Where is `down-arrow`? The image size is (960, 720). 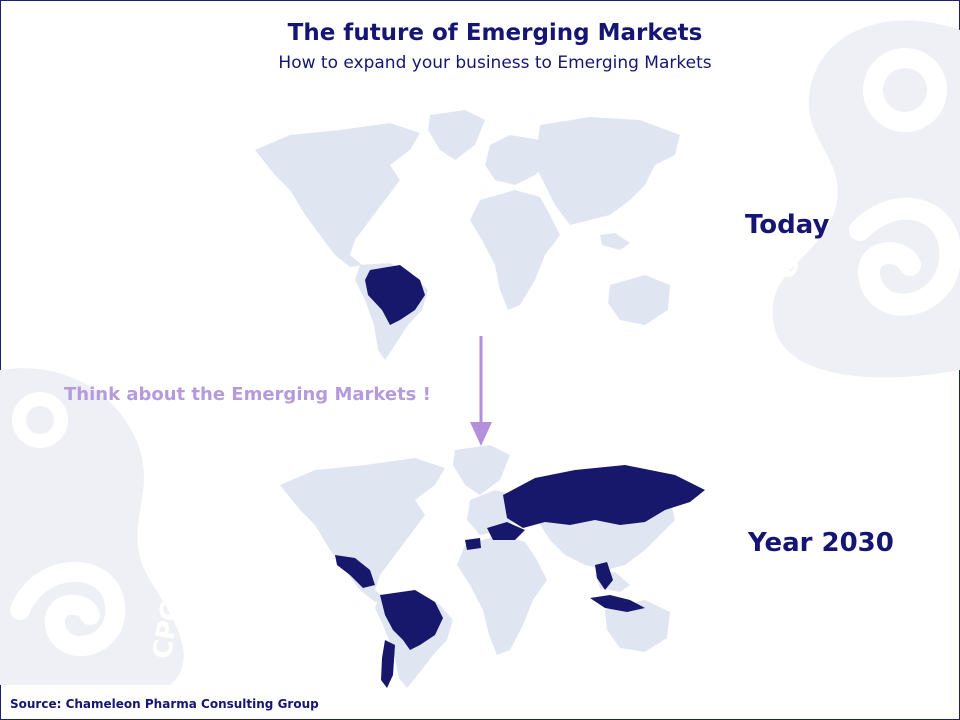 down-arrow is located at coordinates (481, 391).